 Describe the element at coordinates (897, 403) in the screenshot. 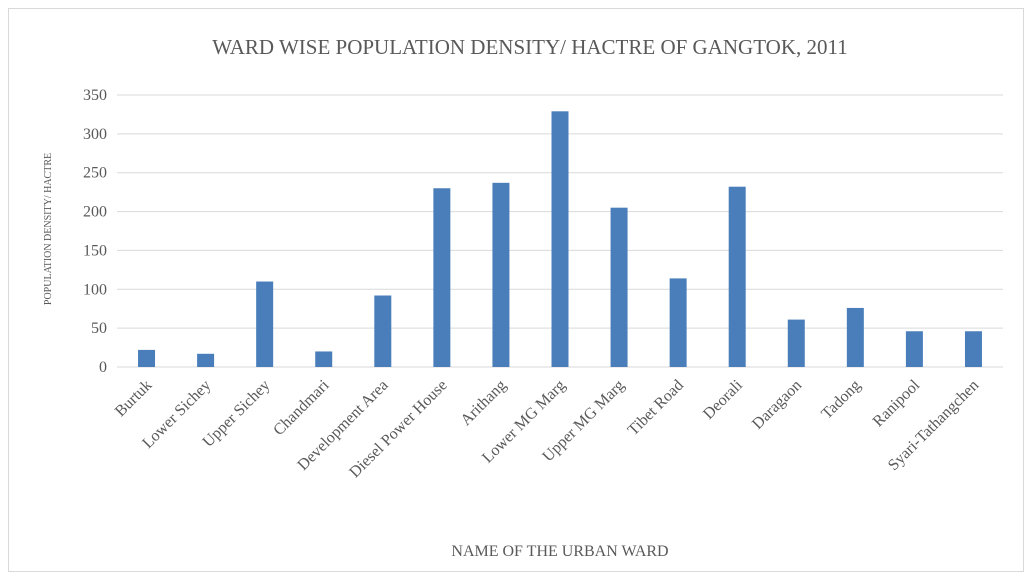

I see `x-tick-label: Ranipool` at that location.